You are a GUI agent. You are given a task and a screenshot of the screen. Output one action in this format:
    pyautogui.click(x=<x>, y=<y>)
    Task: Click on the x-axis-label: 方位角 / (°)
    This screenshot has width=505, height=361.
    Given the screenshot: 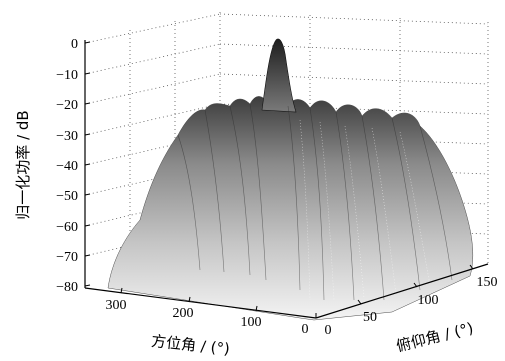 What is the action you would take?
    pyautogui.click(x=190, y=345)
    